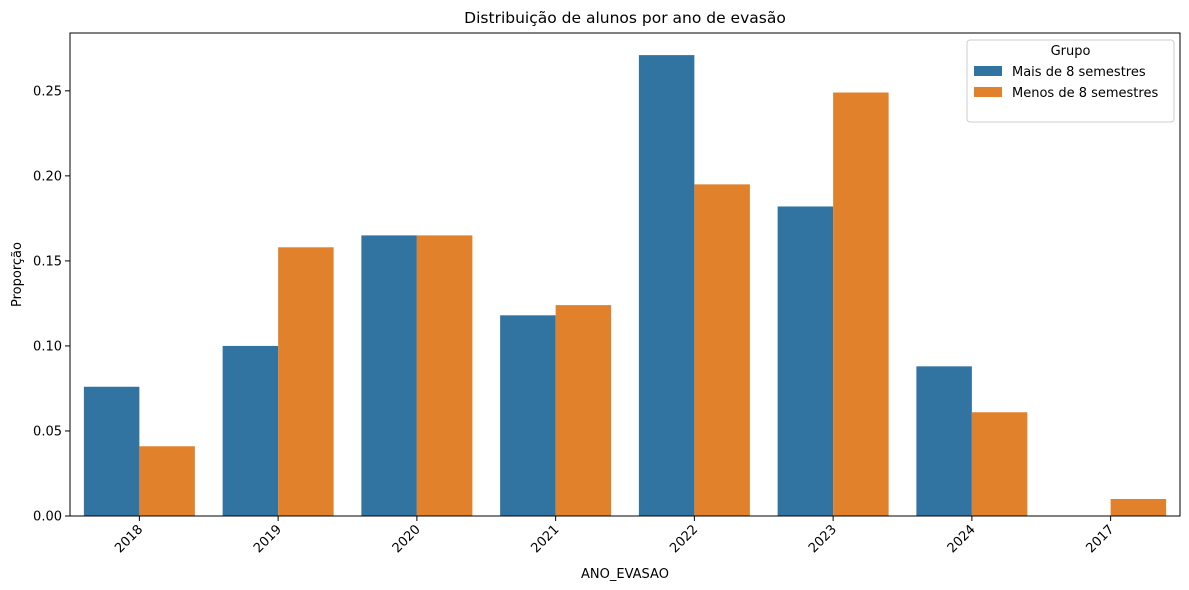 Image resolution: width=1189 pixels, height=590 pixels. I want to click on y-axis: 0.00 0.05 0.10 0.15 0.20 0.25, so click(51, 304).